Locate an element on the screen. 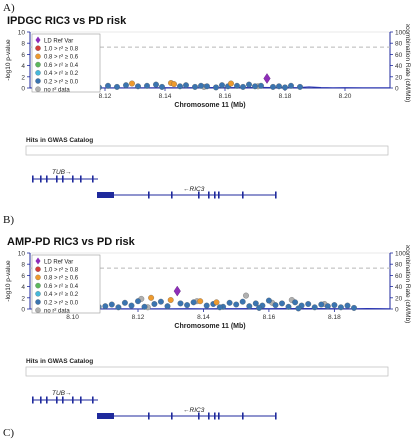  y-axis-title: -log10 p-value is located at coordinates (8, 281).